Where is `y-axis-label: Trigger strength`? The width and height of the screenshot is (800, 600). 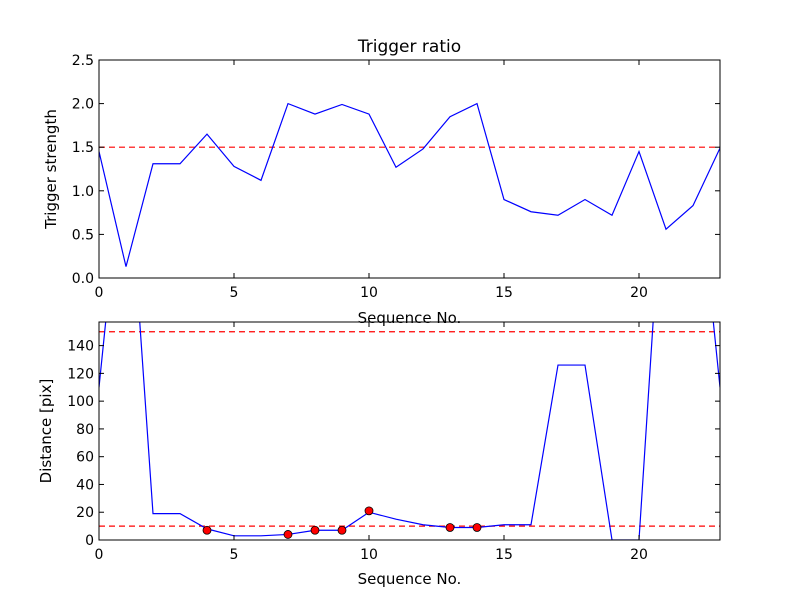 y-axis-label: Trigger strength is located at coordinates (51, 169).